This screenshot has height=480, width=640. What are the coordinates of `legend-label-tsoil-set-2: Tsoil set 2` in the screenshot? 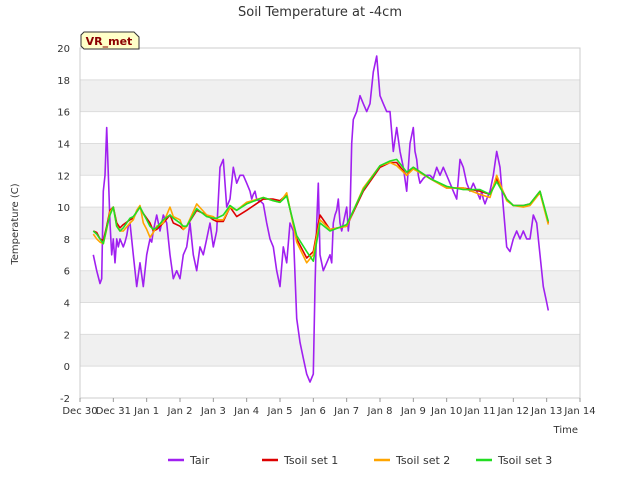 It's located at (422, 460).